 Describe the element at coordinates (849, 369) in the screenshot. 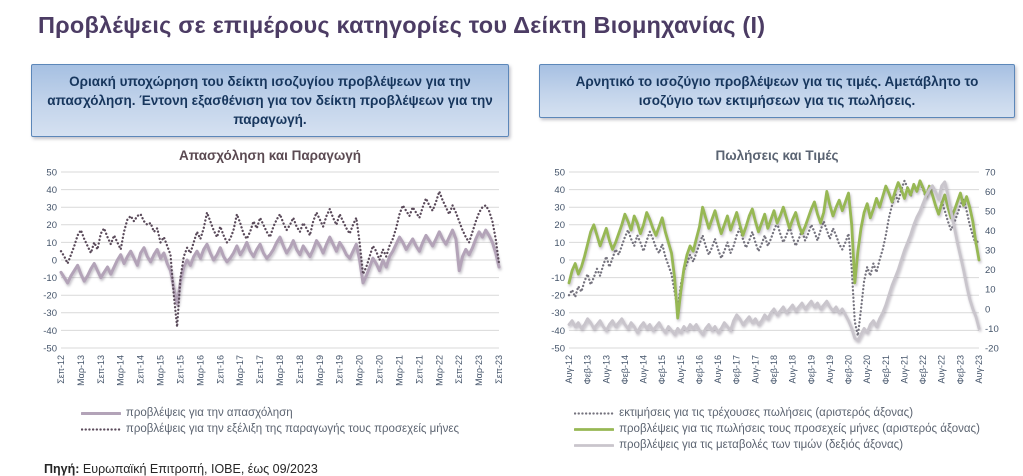

I see `x-axis-tick-label: Φεβ-20` at that location.